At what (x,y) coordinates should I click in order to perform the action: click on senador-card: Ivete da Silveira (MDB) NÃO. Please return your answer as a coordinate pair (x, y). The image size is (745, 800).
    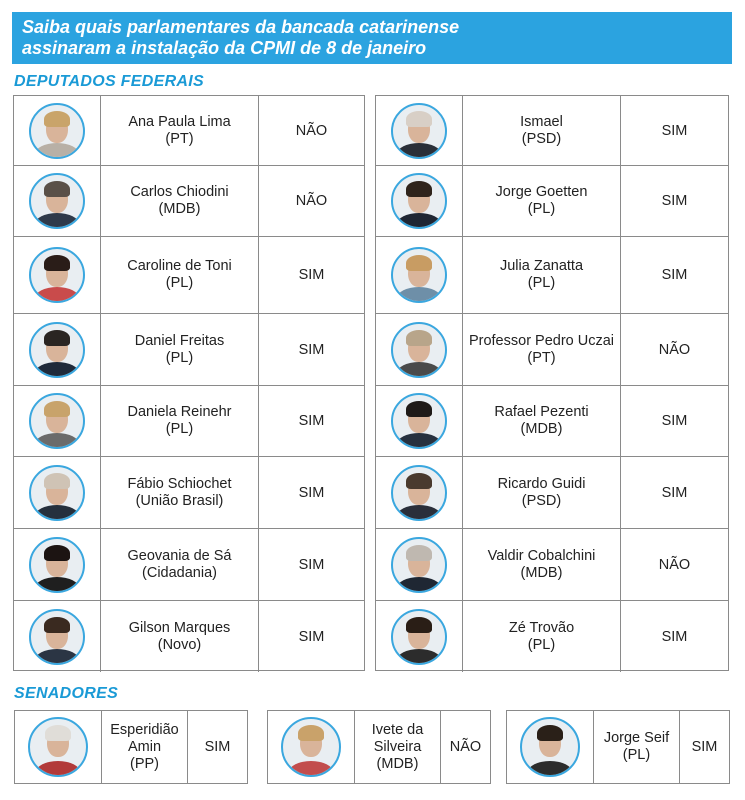
    Looking at the image, I should click on (379, 747).